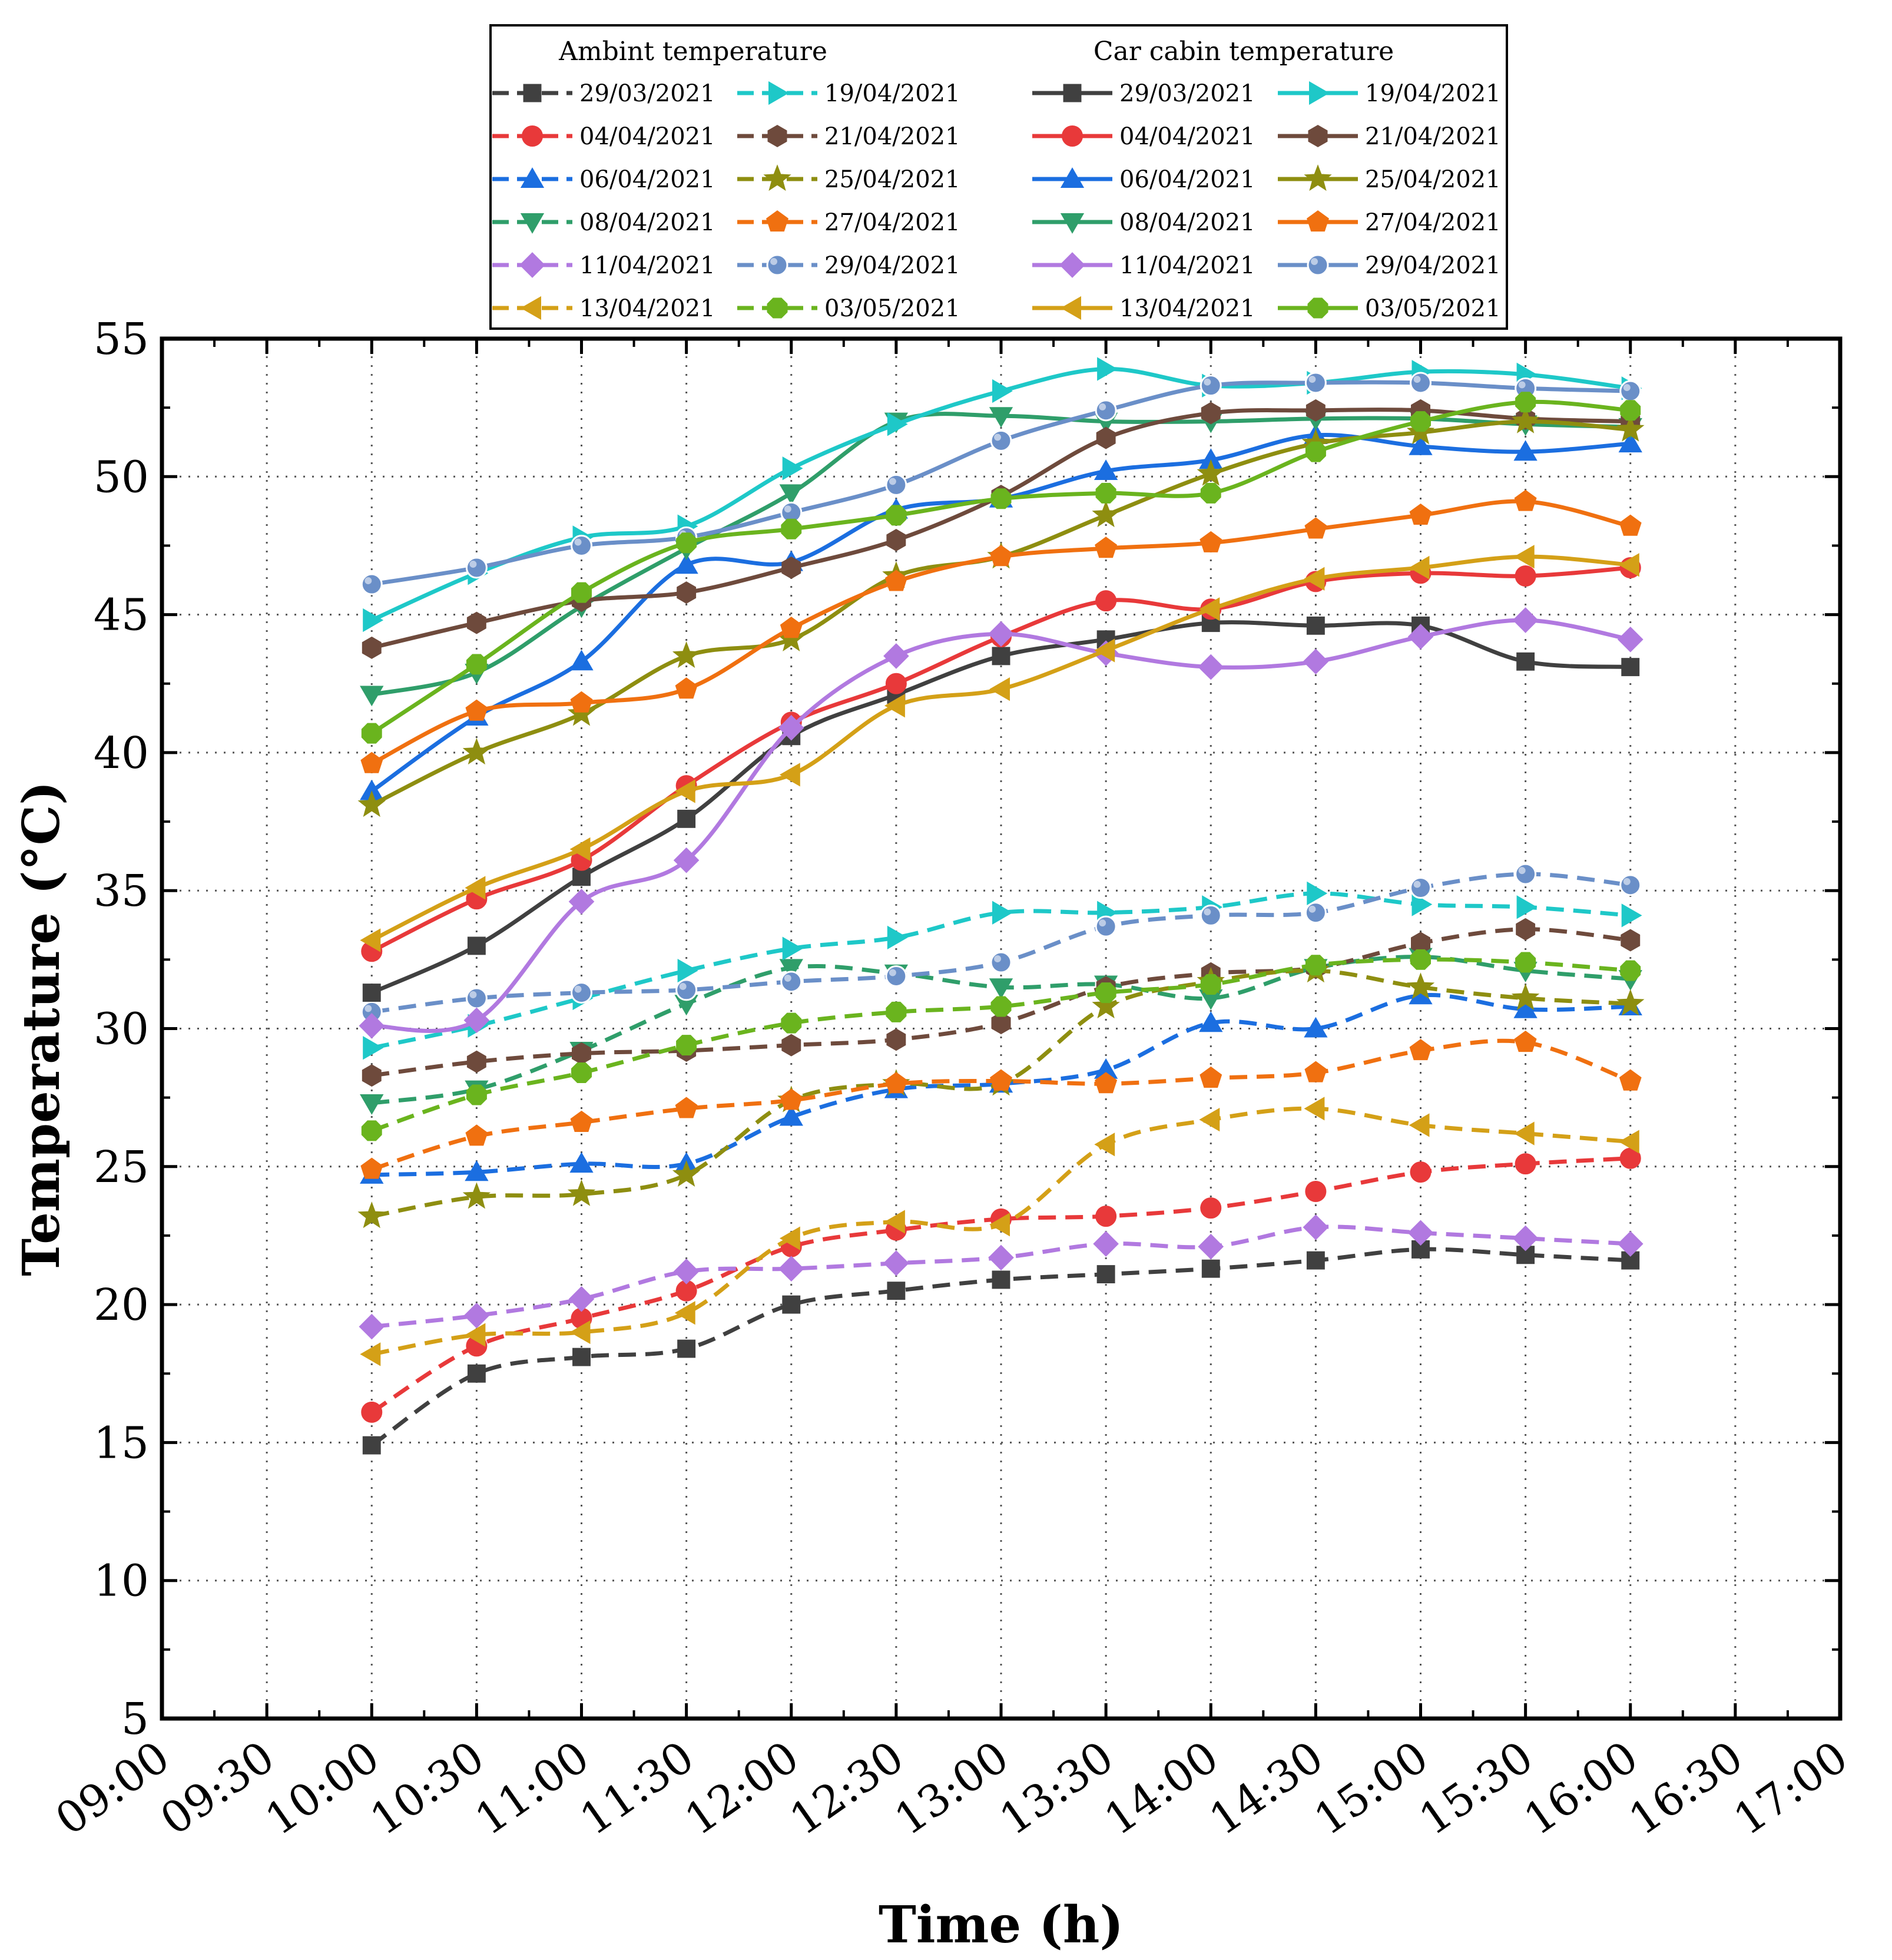  Describe the element at coordinates (476, 1195) in the screenshot. I see `data-point-ambient-25-04-2021` at that location.